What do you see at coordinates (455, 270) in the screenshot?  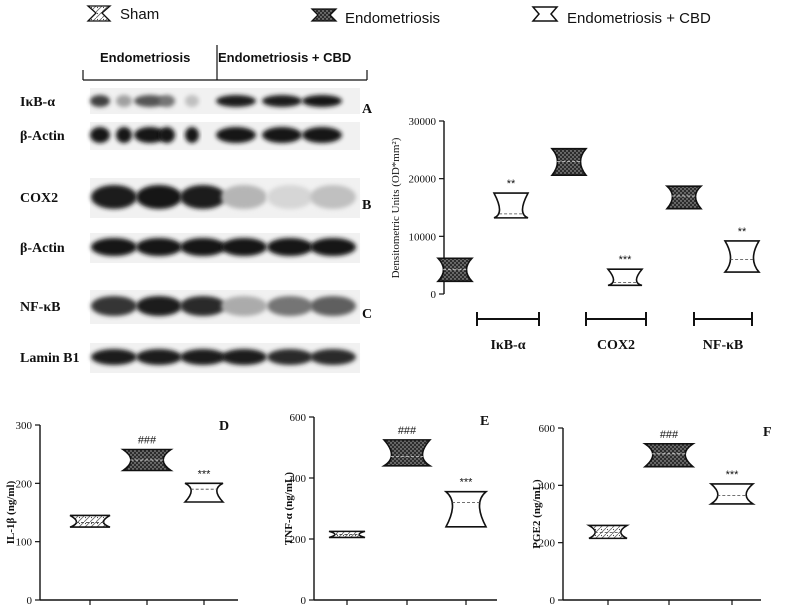 I see `violin-i-b-endo` at bounding box center [455, 270].